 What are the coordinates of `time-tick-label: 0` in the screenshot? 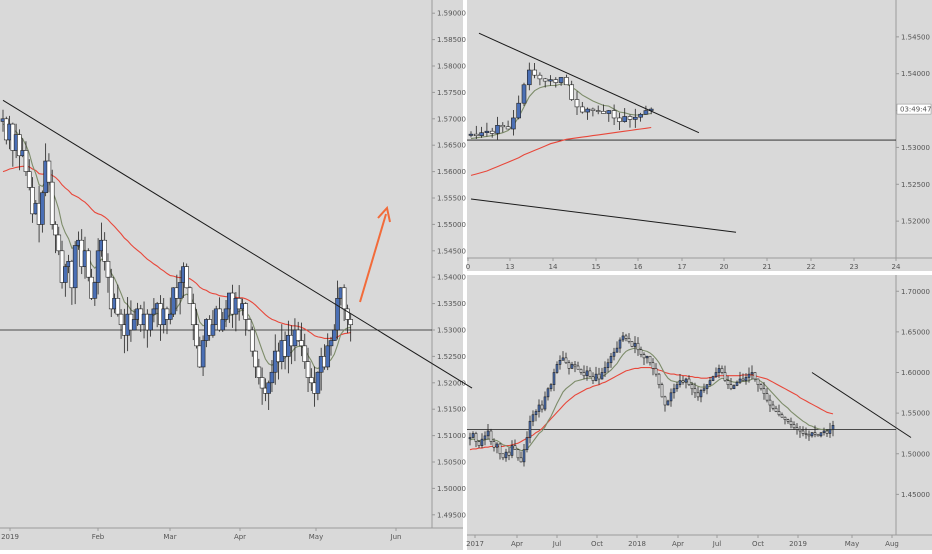 It's located at (468, 267).